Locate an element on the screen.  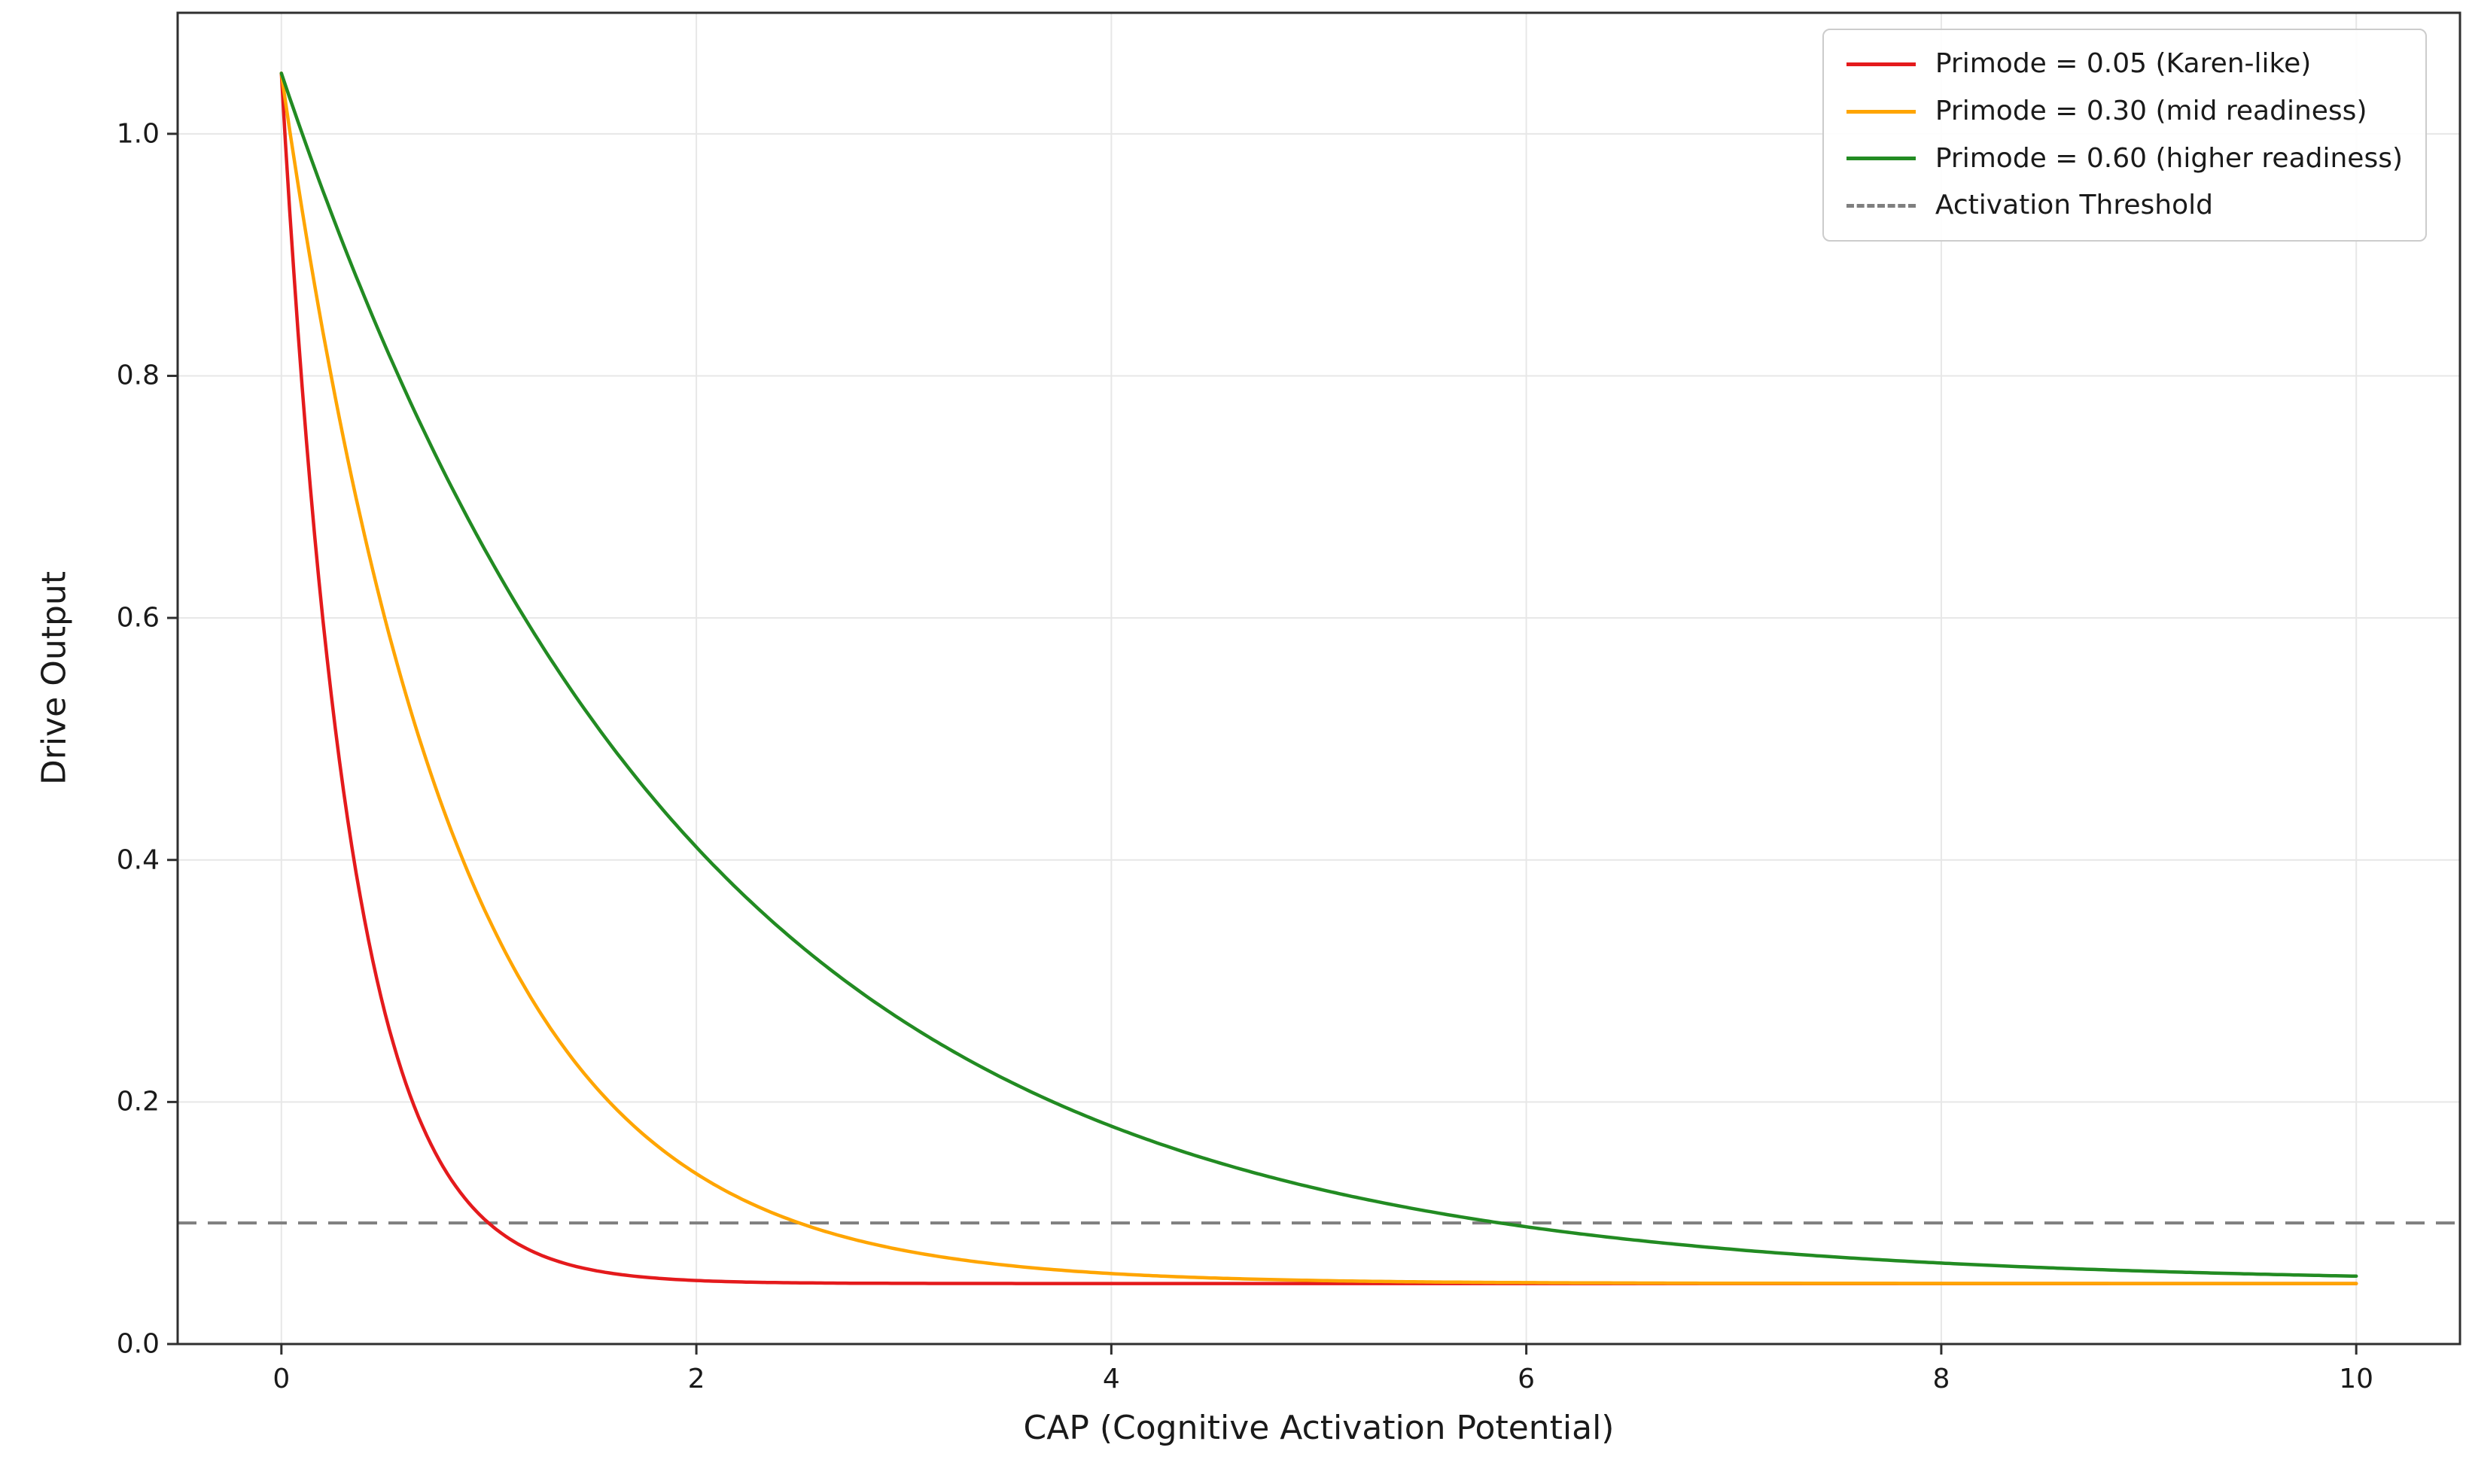
legend-entry: Primode = 0.05 (Karen-like) is located at coordinates (2124, 64).